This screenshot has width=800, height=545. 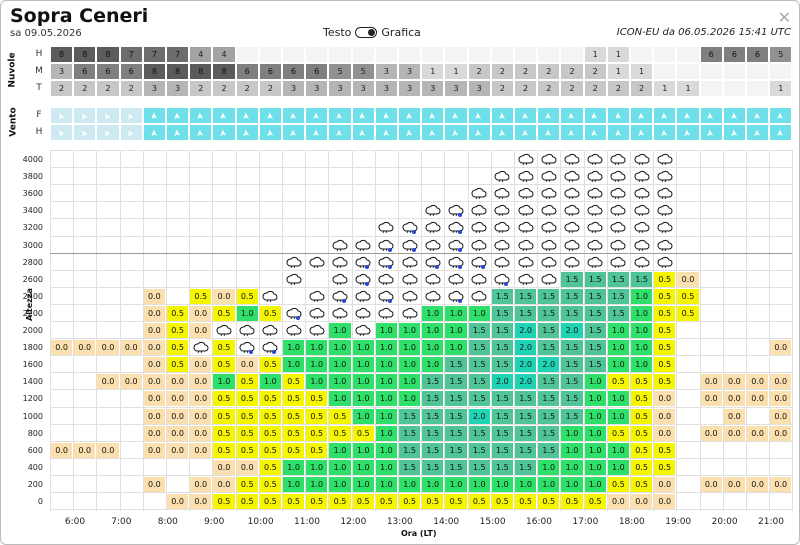 I want to click on cloud-cell: 1, so click(x=595, y=54).